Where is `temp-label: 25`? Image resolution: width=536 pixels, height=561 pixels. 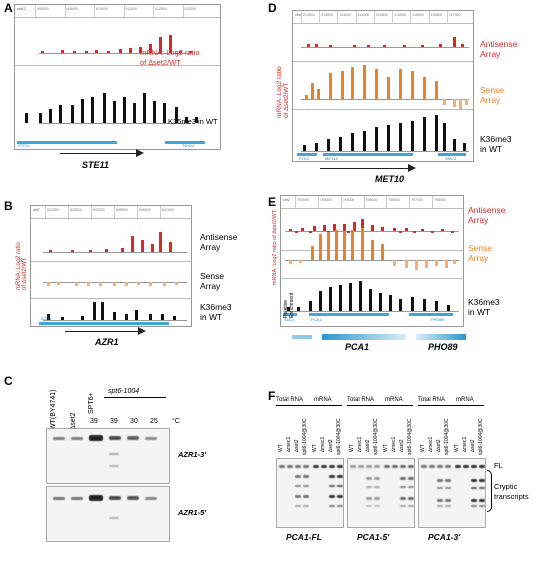
temp-label: 25 is located at coordinates (154, 421).